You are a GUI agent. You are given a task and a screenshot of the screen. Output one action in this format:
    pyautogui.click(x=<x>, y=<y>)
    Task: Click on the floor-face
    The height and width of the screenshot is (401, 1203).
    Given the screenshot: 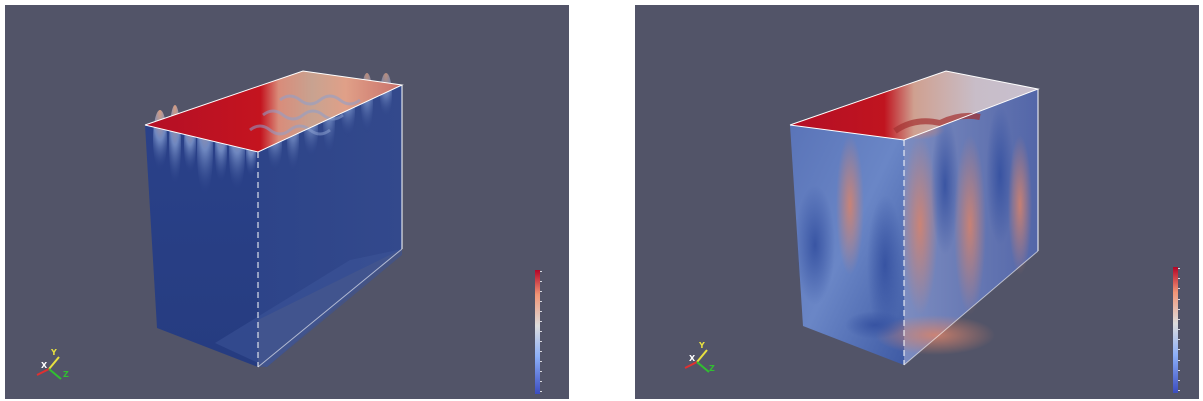 What is the action you would take?
    pyautogui.click(x=308, y=308)
    